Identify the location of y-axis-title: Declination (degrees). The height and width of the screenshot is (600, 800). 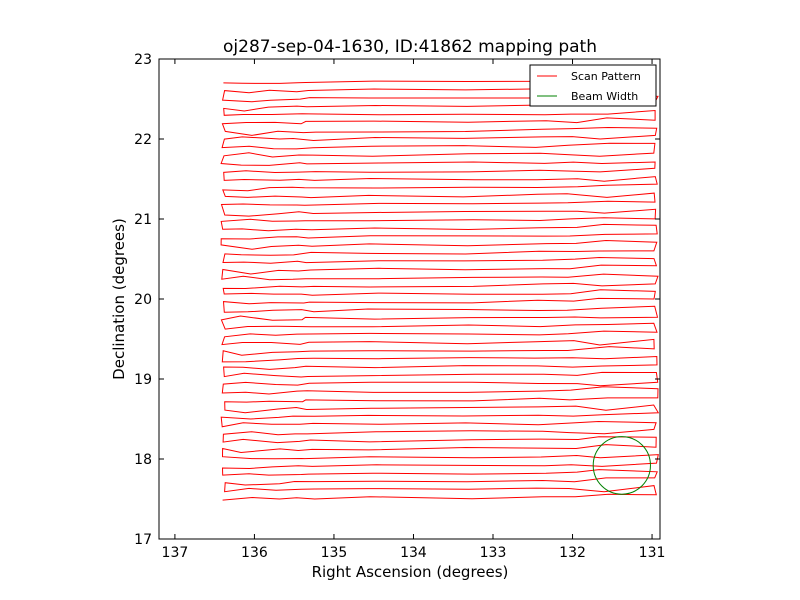
(119, 299).